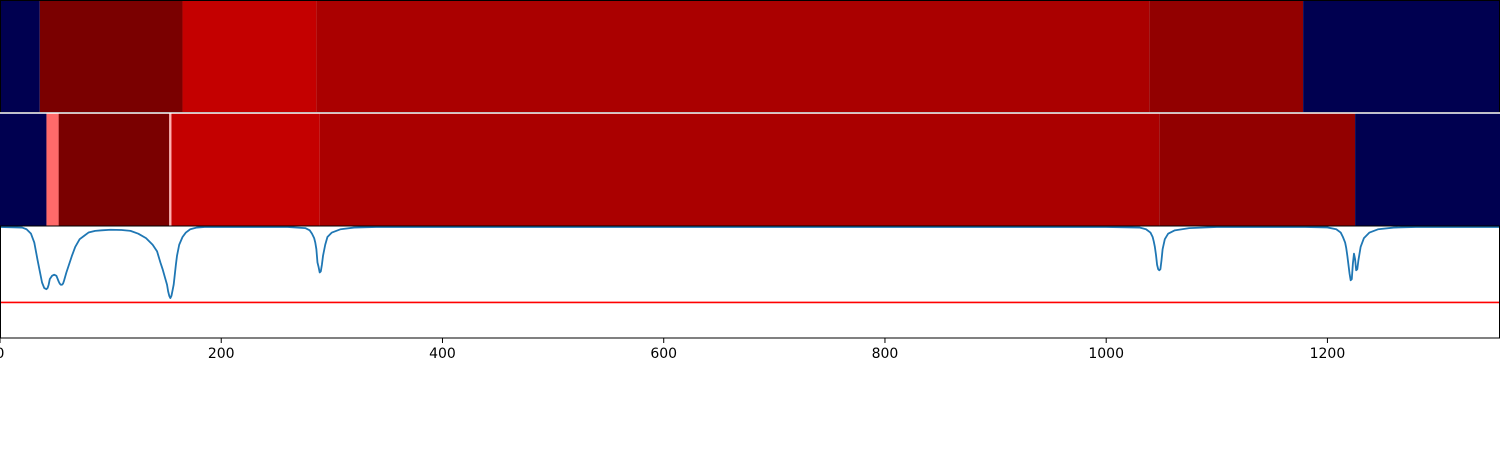 Image resolution: width=1500 pixels, height=450 pixels. I want to click on x-tick-label: 1200, so click(1328, 354).